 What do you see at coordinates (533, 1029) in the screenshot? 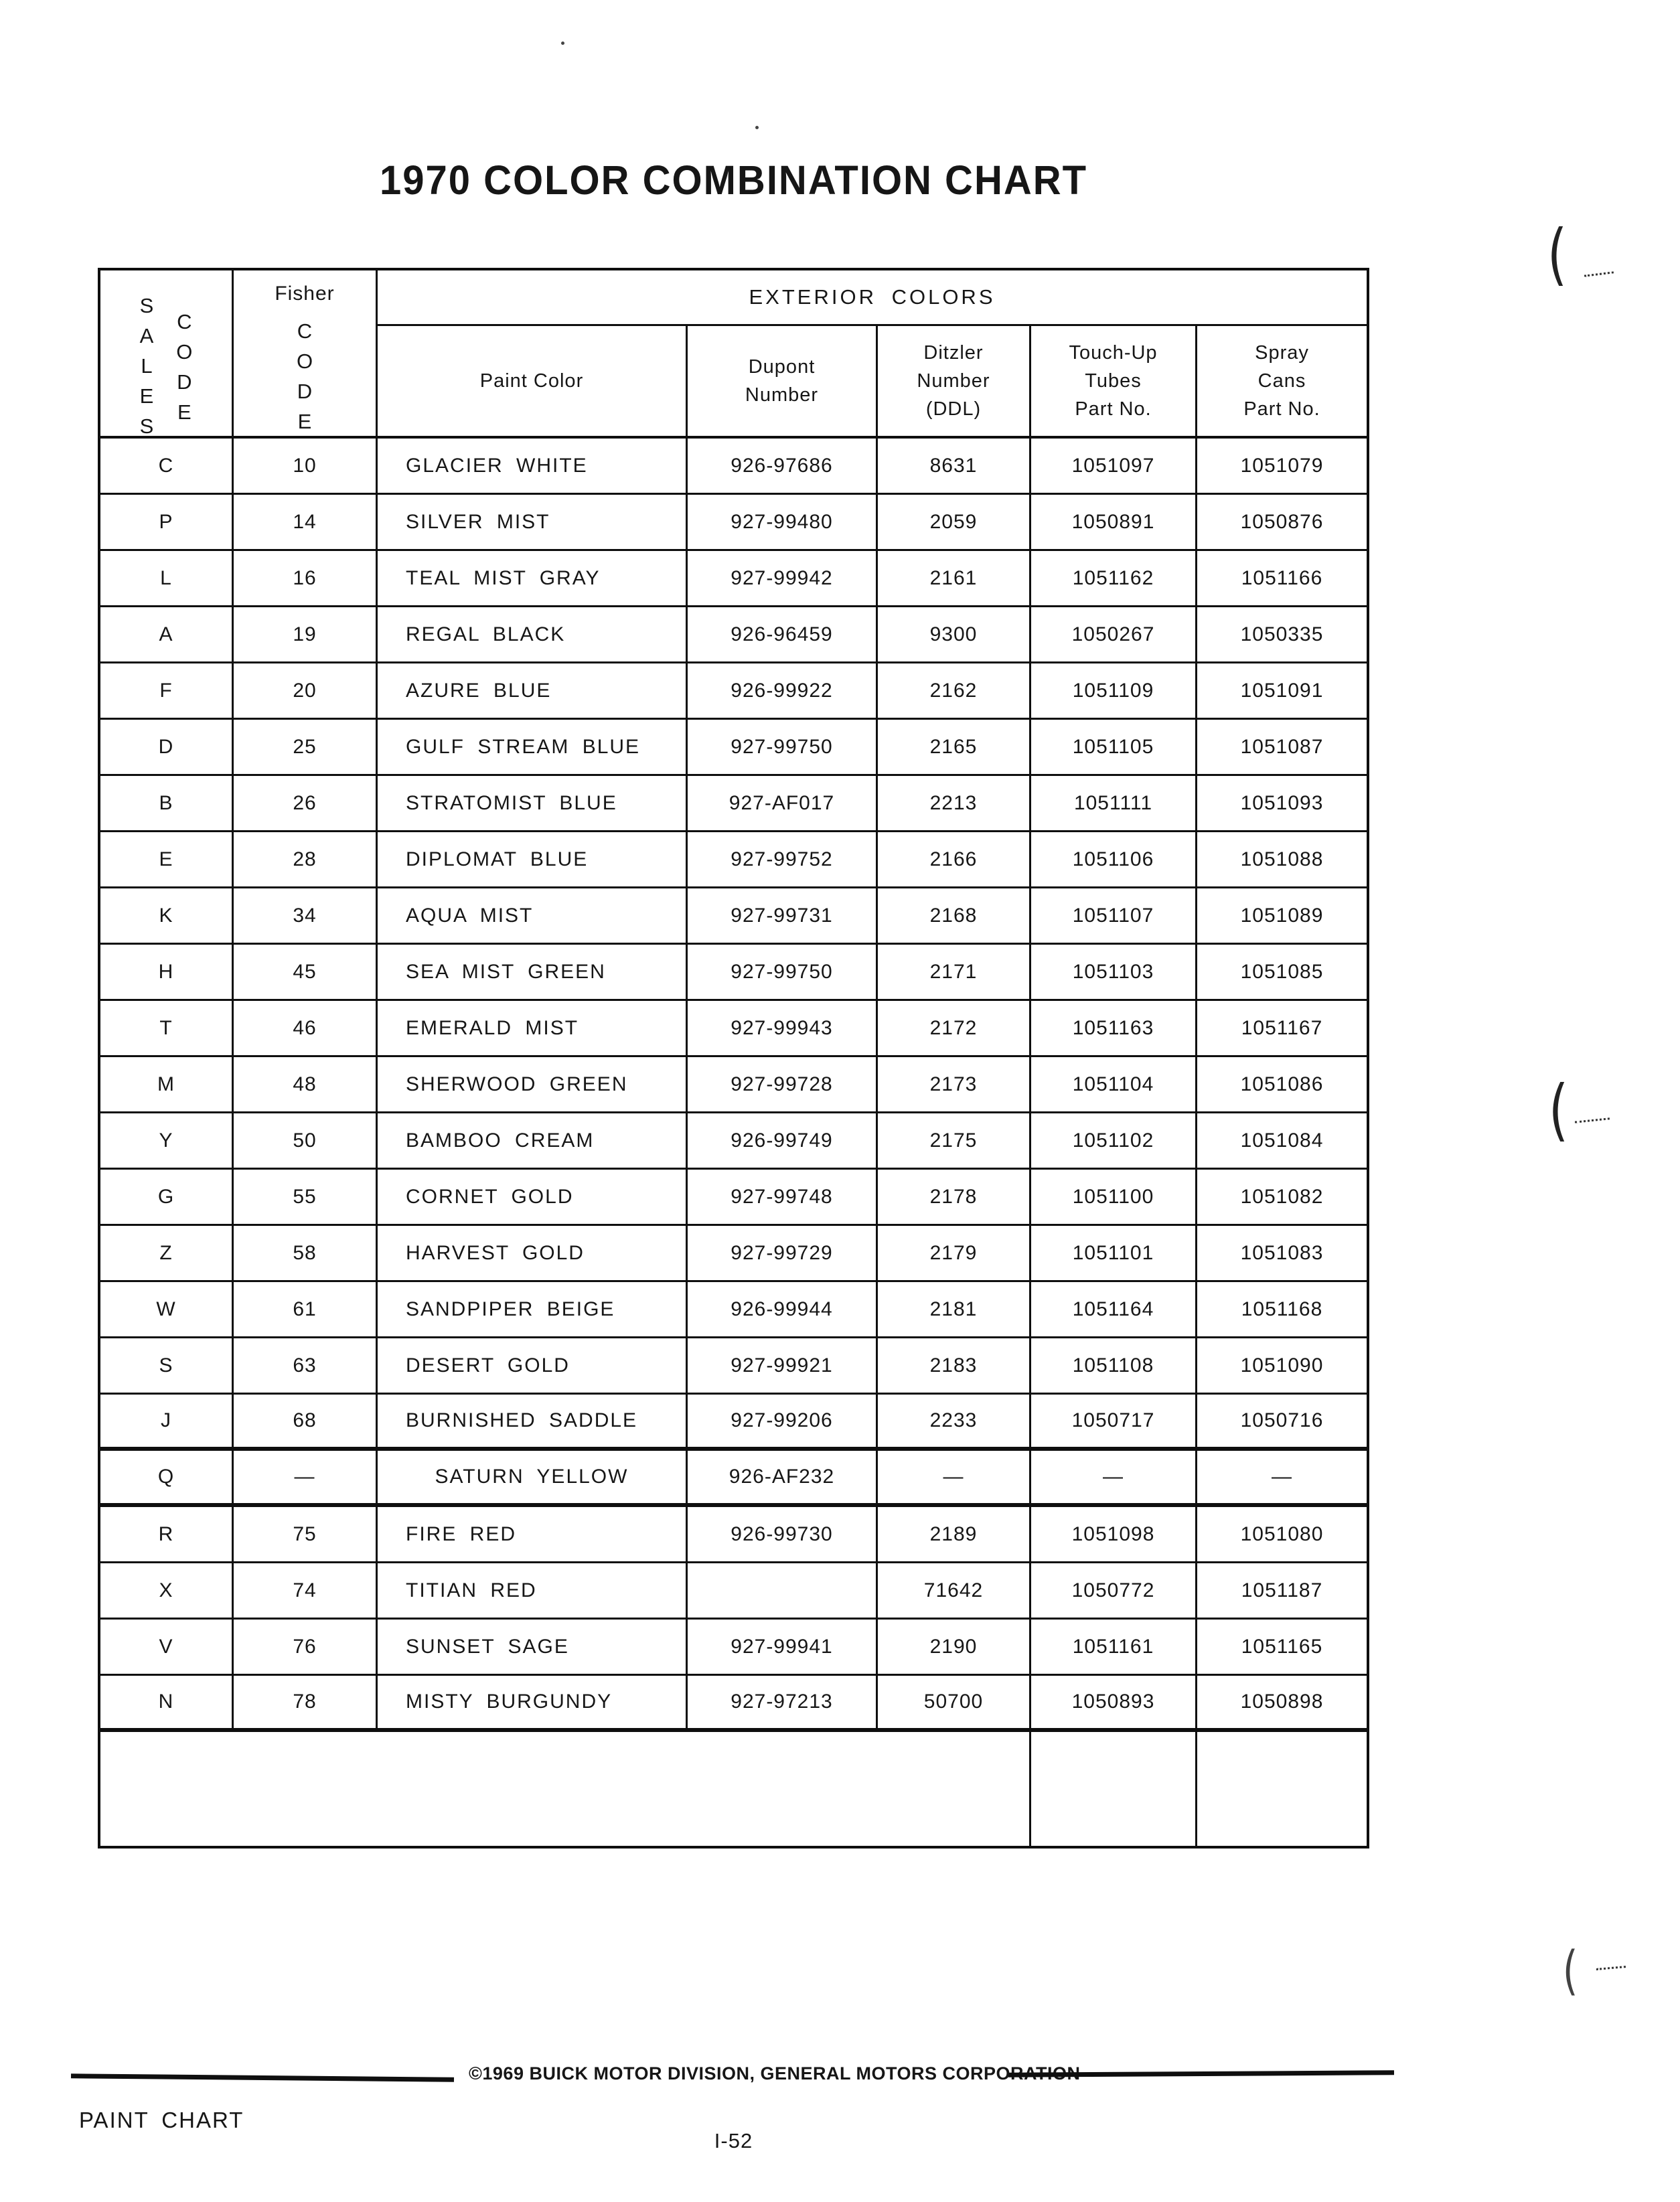
I see `paint-color-cell: EMERALD MIST` at bounding box center [533, 1029].